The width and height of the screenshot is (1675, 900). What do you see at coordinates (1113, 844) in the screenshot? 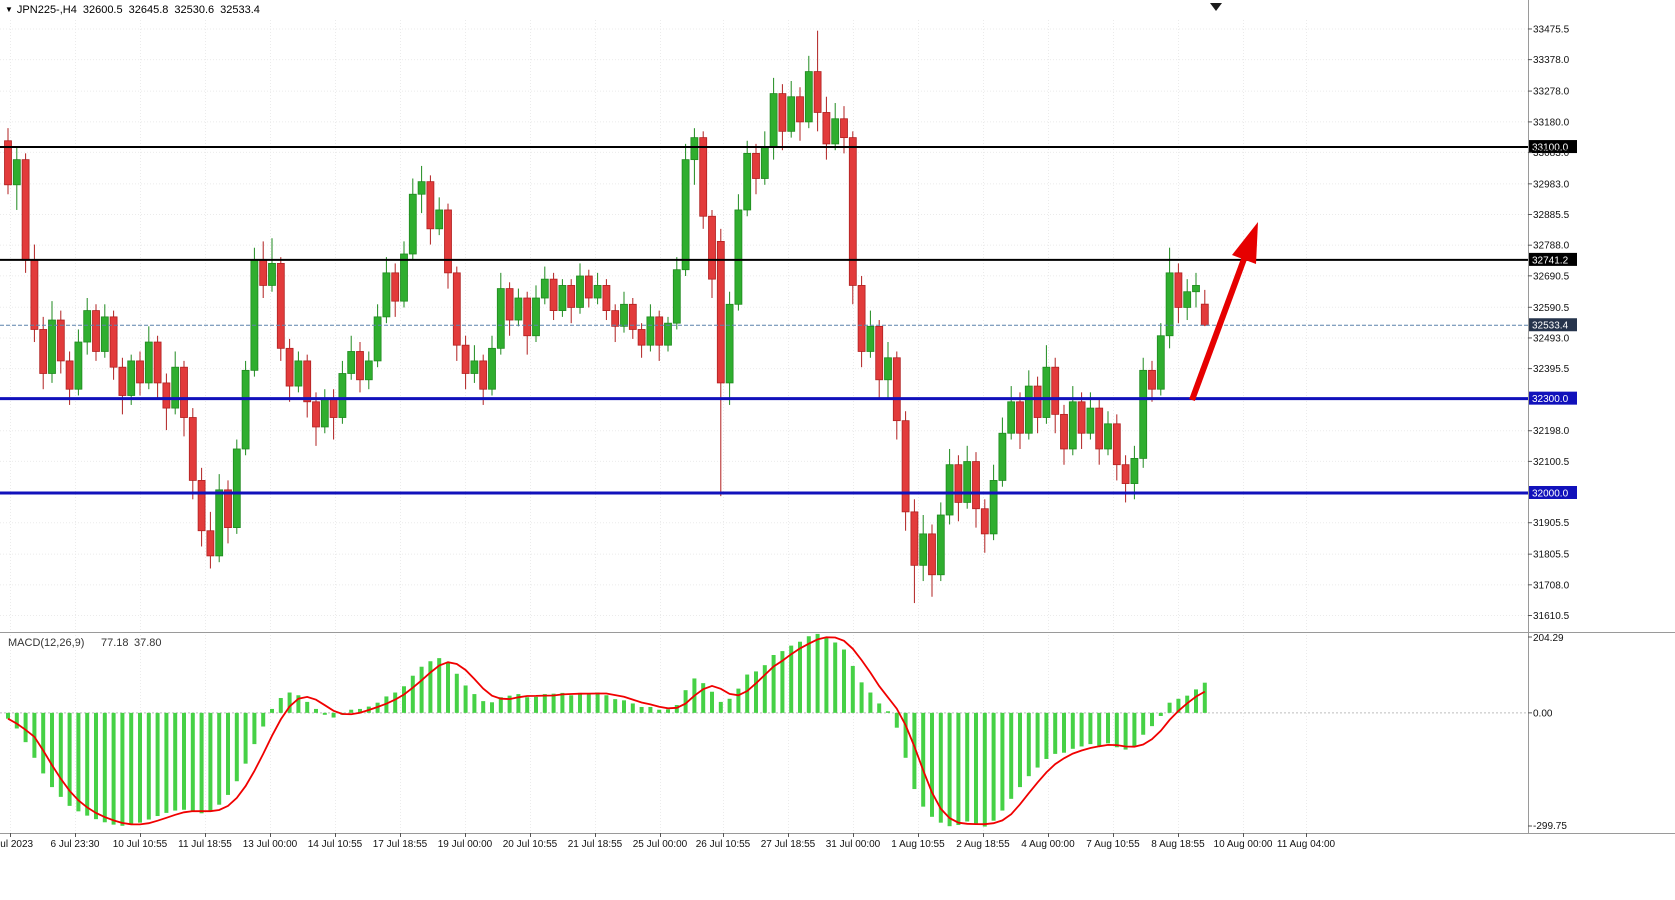
I see `time-tick-label: 7 Aug 10:55` at bounding box center [1113, 844].